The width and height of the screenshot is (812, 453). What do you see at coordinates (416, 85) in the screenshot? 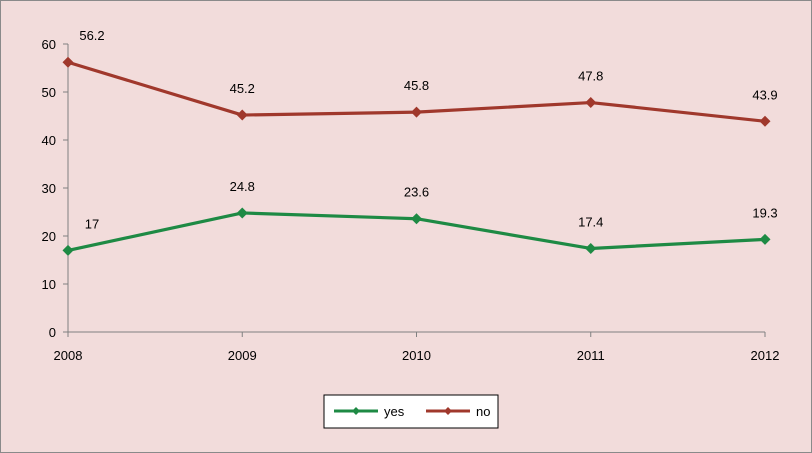
I see `data-label-no: 45.8` at bounding box center [416, 85].